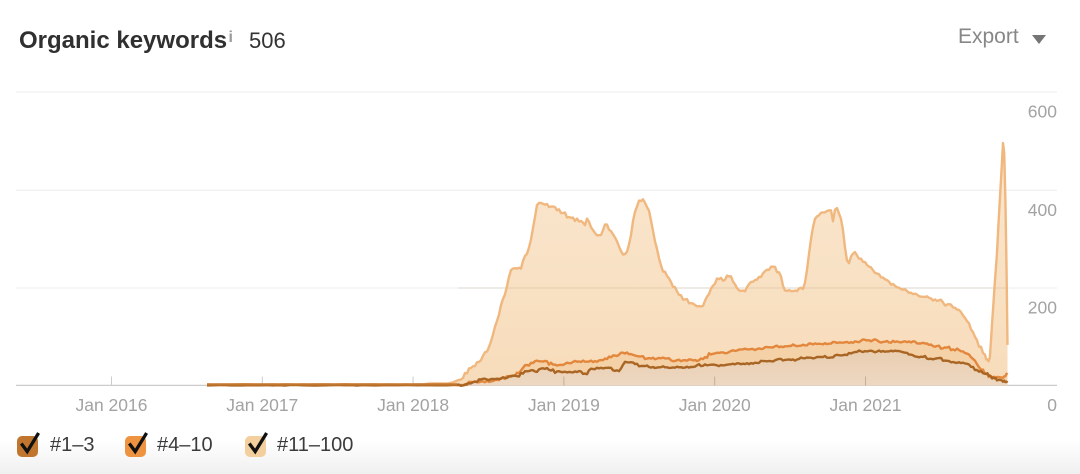  I want to click on svg-text: Jan 2020, so click(715, 405).